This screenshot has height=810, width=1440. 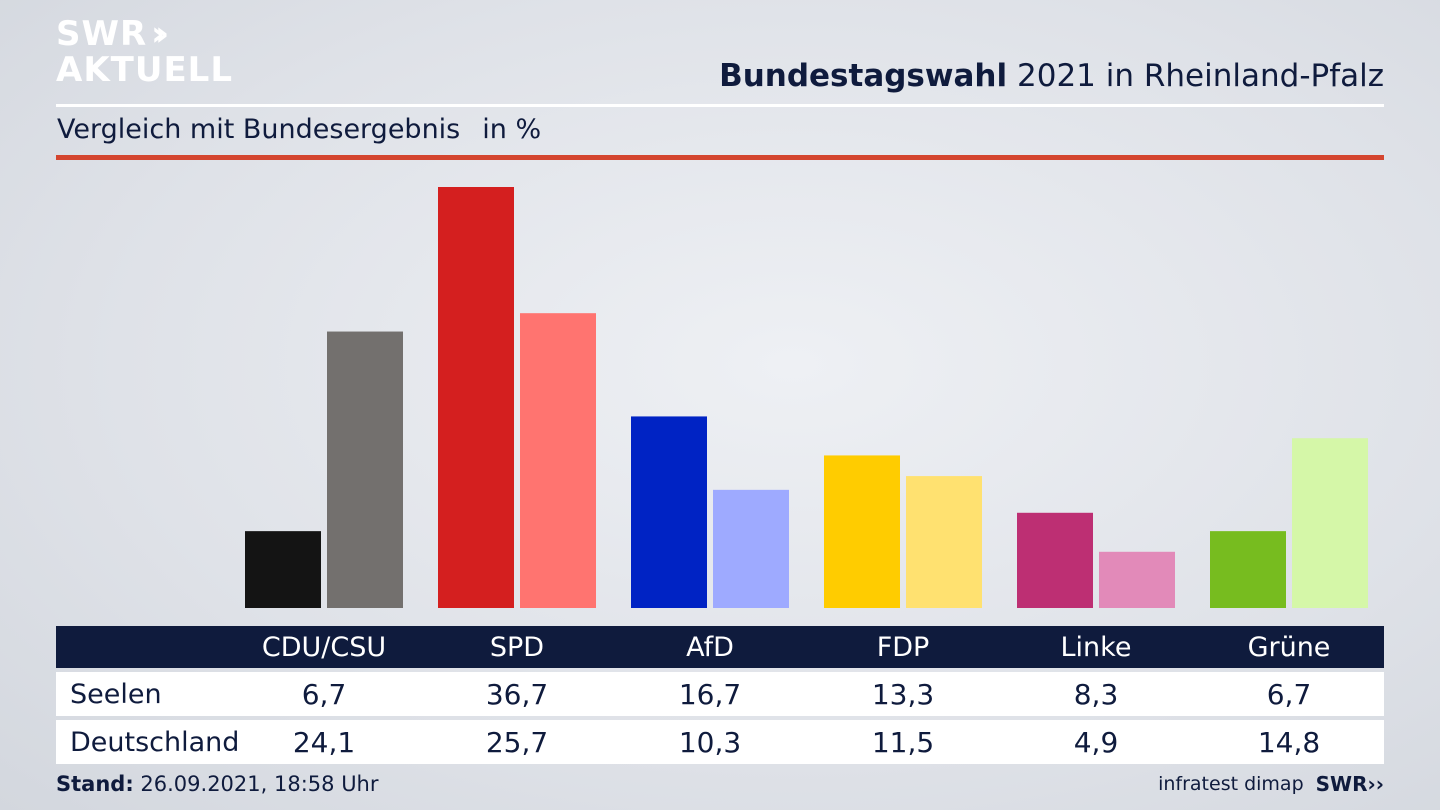 What do you see at coordinates (1289, 647) in the screenshot?
I see `column-header-gr-ne: Grüne` at bounding box center [1289, 647].